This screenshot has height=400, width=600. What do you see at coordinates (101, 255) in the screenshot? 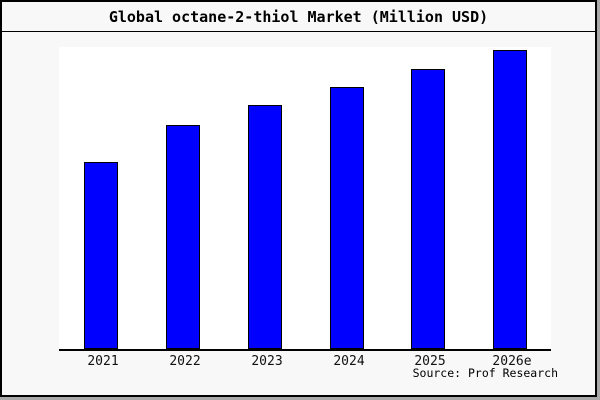
I see `bar-2021` at bounding box center [101, 255].